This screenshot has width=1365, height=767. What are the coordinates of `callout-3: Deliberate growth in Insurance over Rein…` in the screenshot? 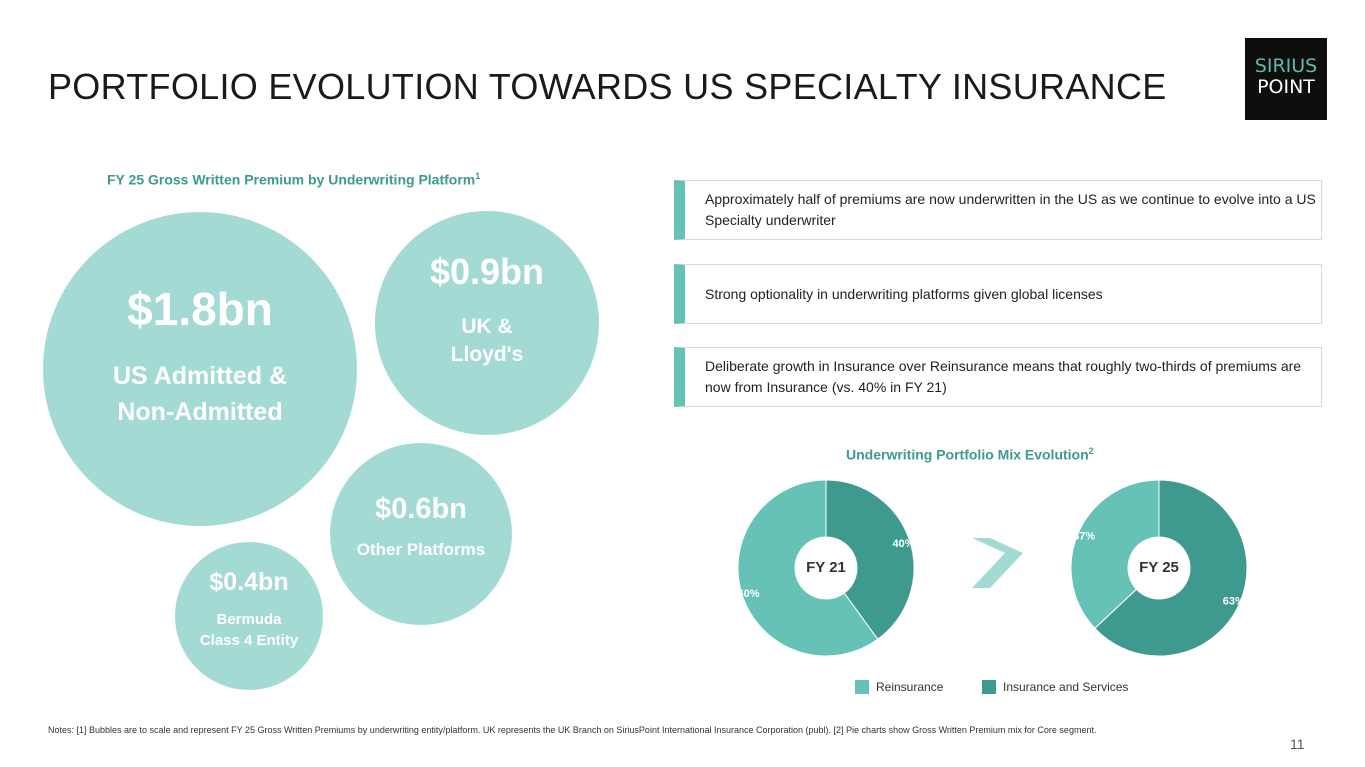 It's located at (998, 377).